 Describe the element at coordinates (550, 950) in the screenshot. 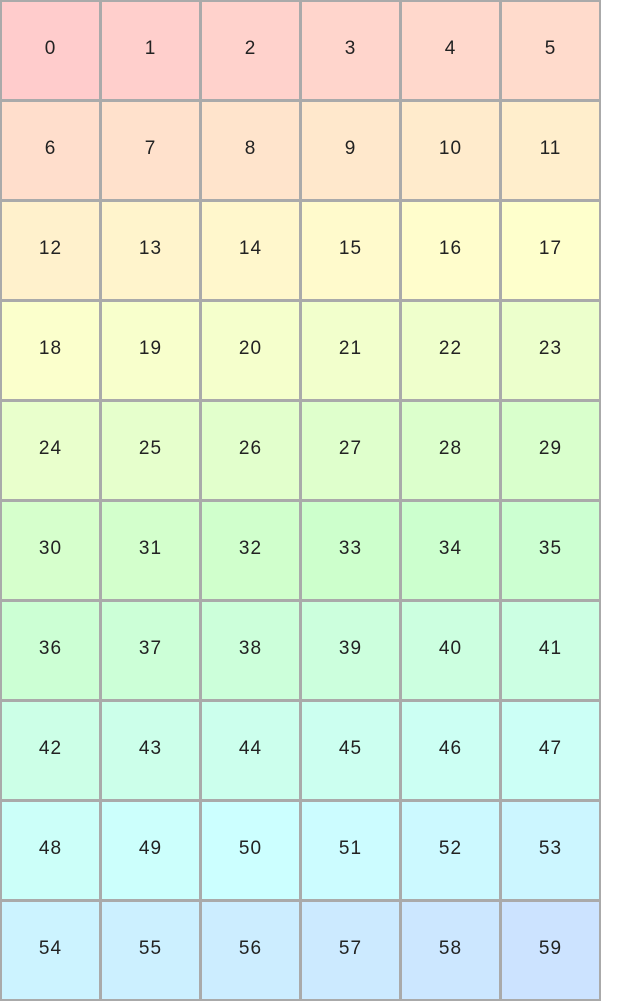

I see `grid-cell: 59` at that location.